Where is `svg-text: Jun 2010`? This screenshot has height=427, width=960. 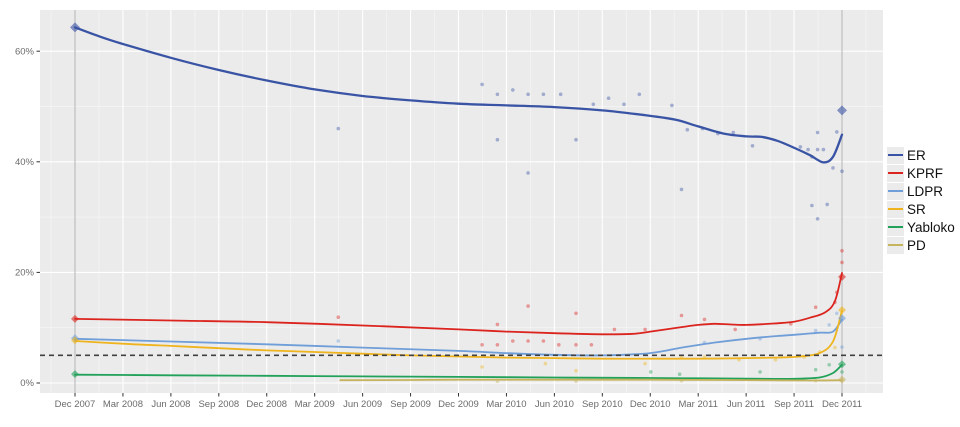 svg-text: Jun 2010 is located at coordinates (554, 404).